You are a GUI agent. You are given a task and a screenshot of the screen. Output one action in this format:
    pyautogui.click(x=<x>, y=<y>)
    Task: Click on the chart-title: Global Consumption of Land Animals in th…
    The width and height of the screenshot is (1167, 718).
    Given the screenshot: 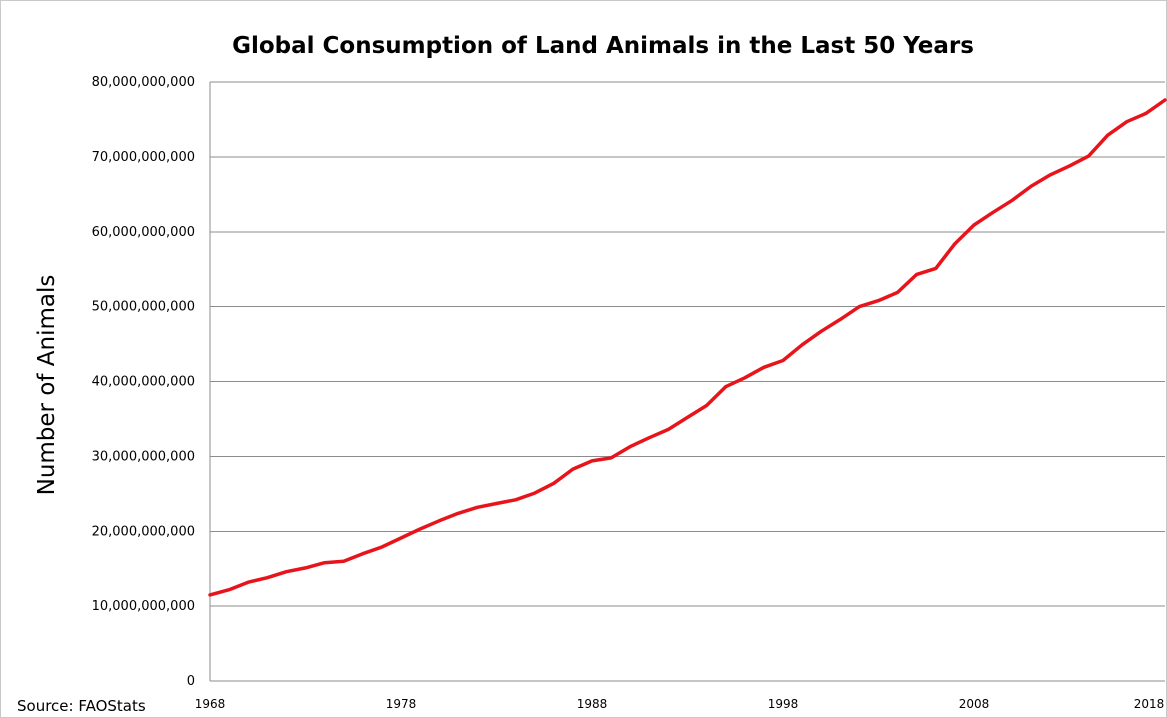 What is the action you would take?
    pyautogui.click(x=603, y=46)
    